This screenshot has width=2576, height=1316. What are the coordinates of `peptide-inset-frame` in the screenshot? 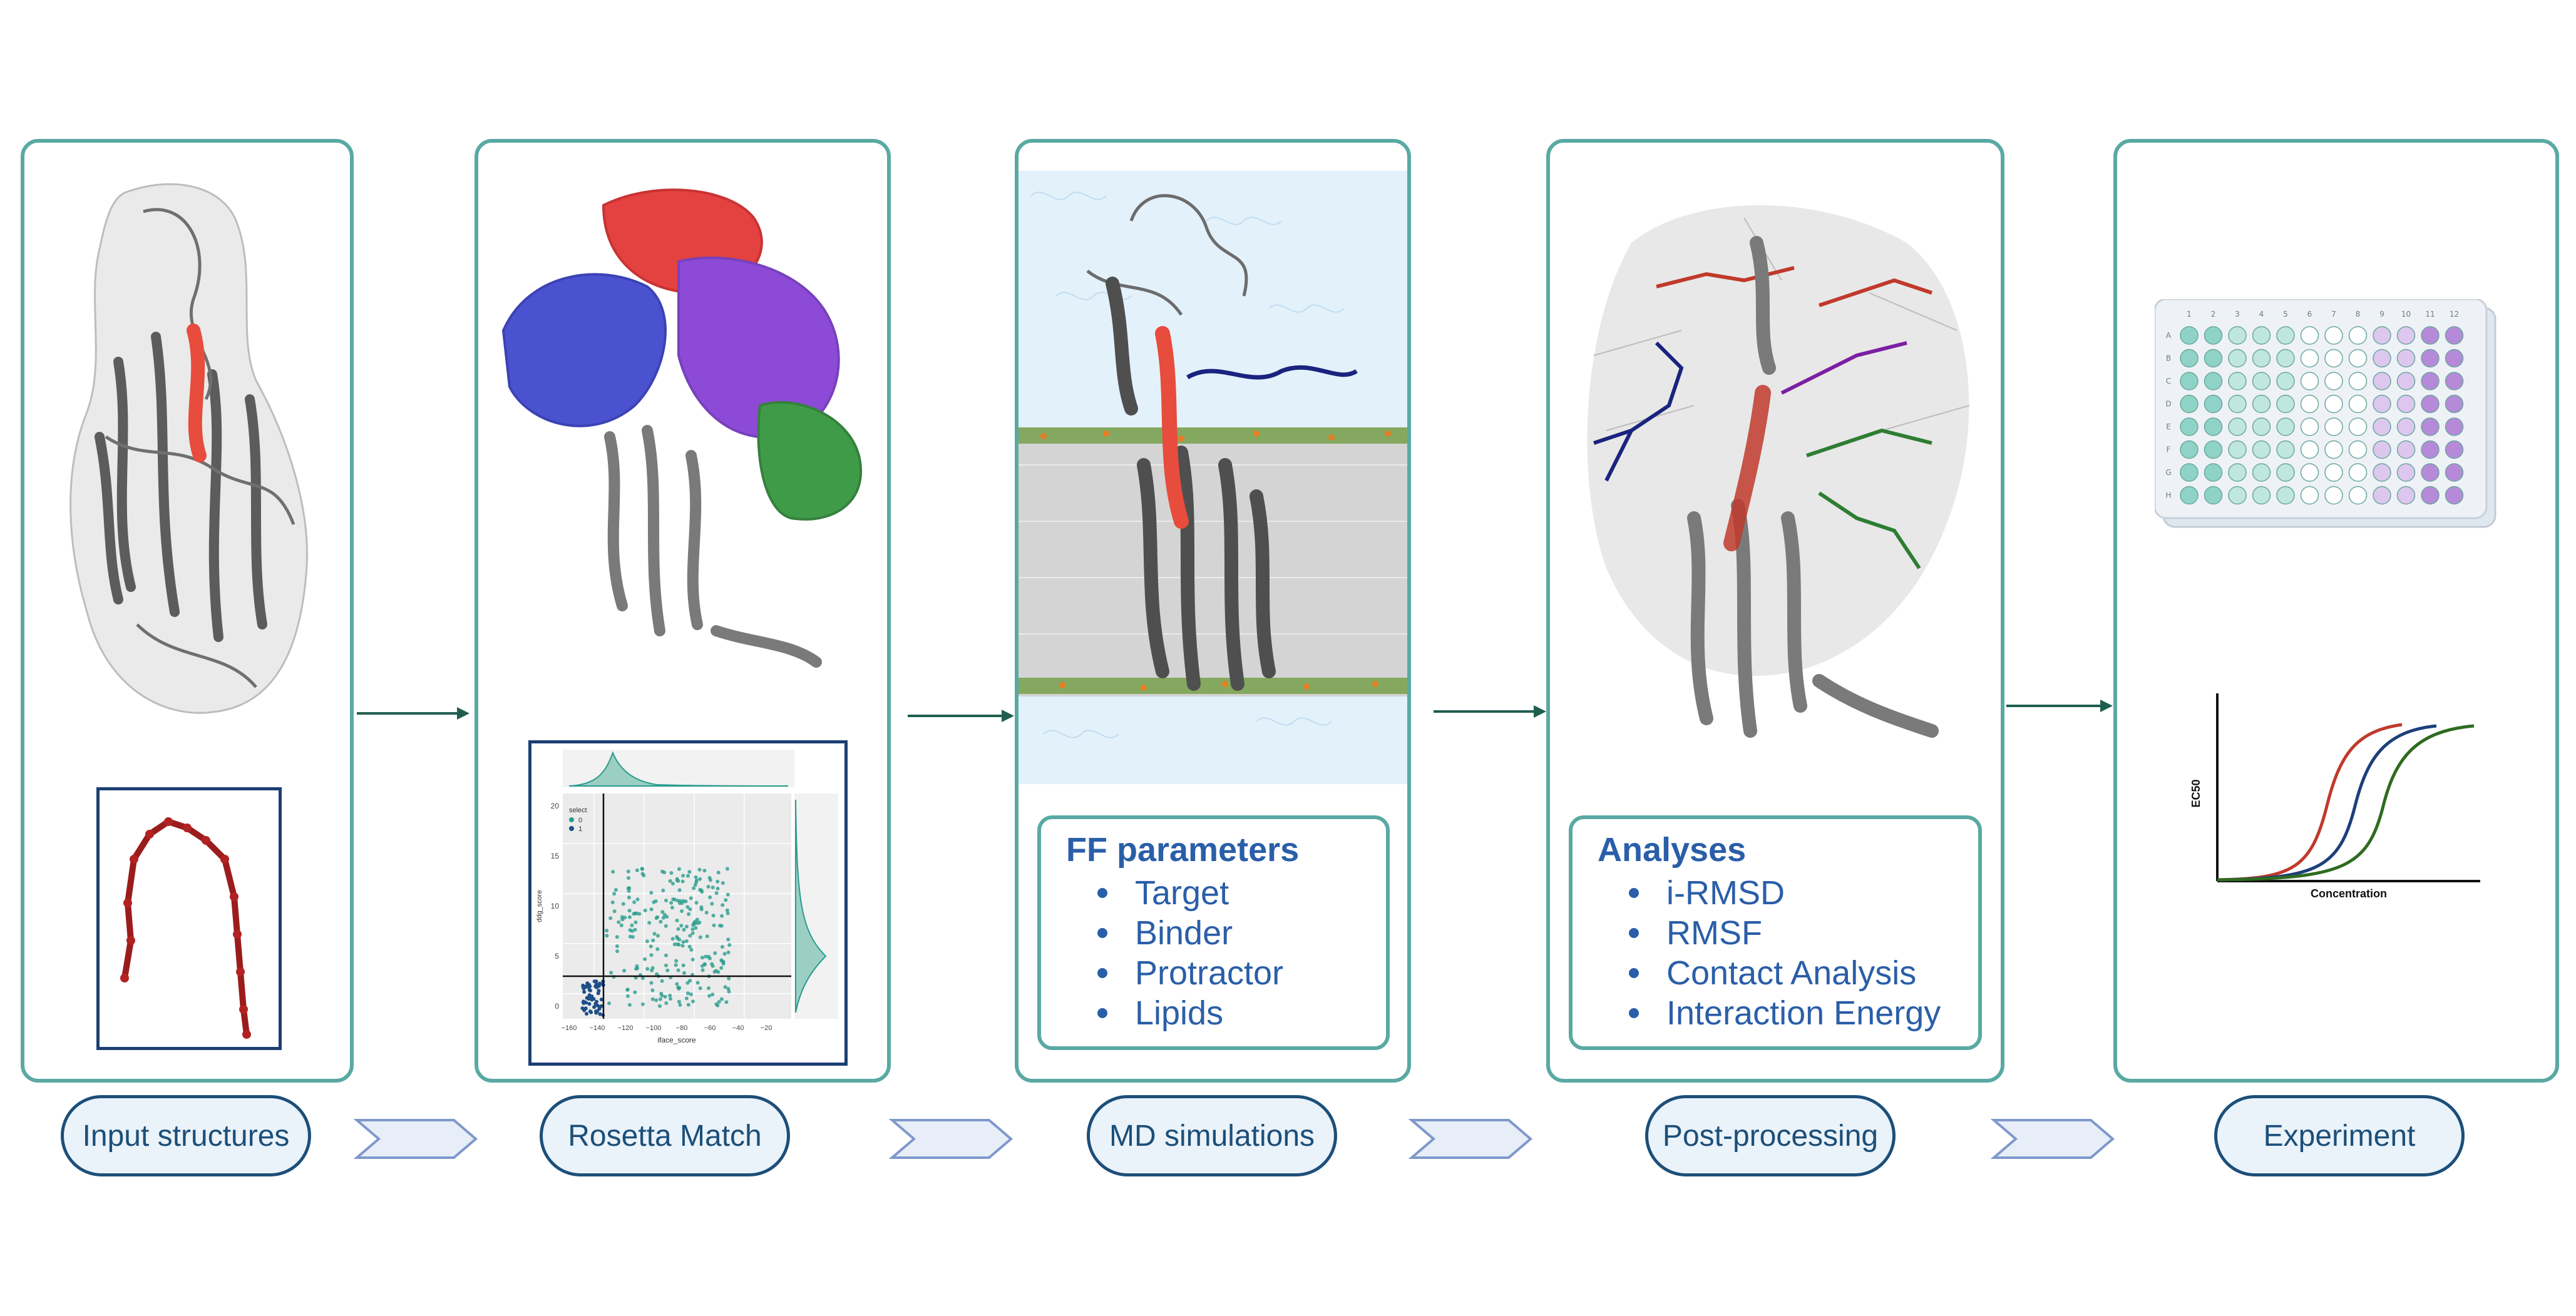 It's located at (189, 919).